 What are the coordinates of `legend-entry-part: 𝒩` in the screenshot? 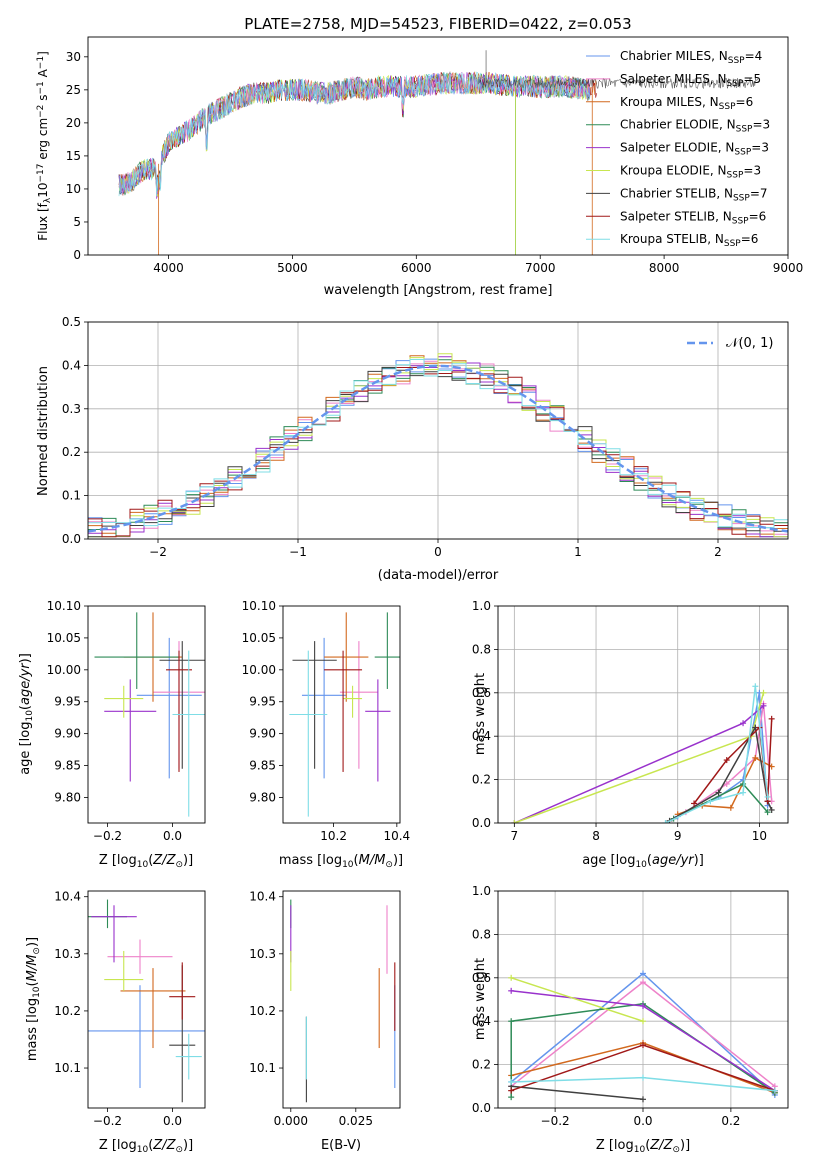 It's located at (733, 343).